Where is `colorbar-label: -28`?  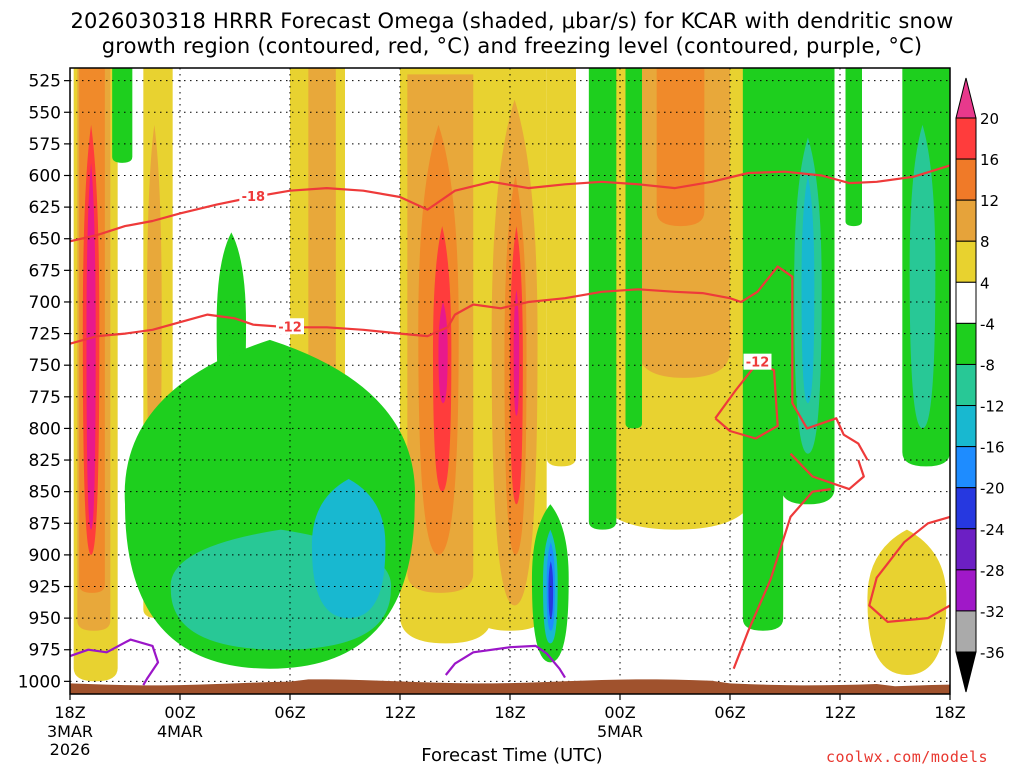
colorbar-label: -28 is located at coordinates (992, 571).